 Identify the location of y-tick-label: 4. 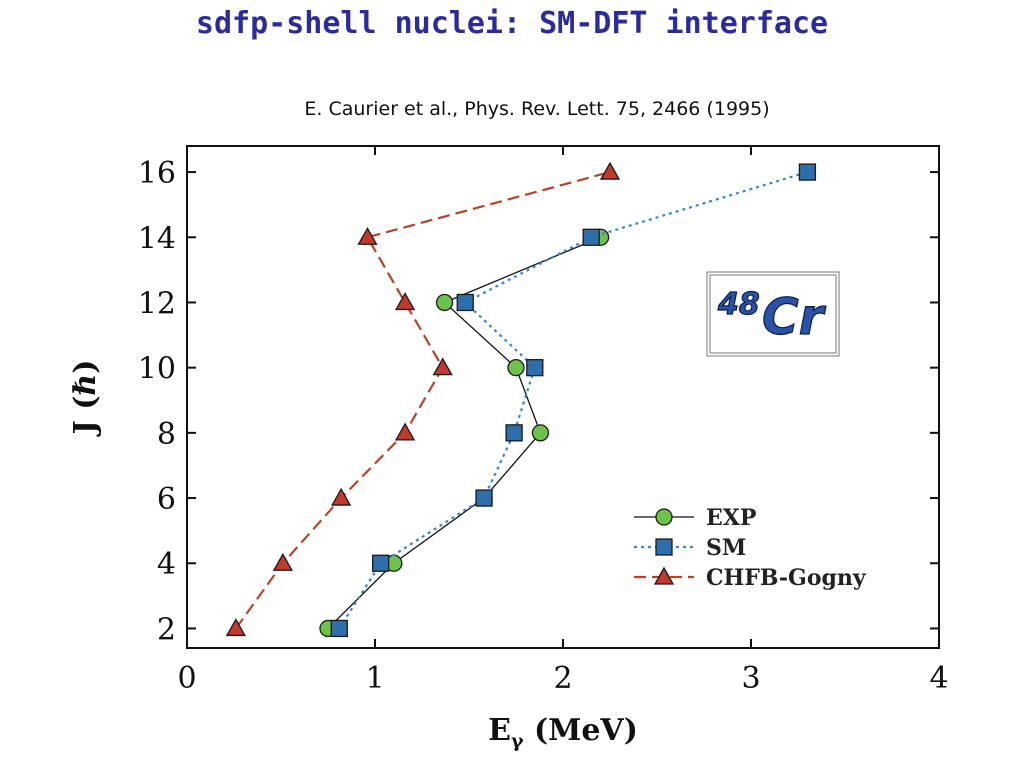
(166, 564).